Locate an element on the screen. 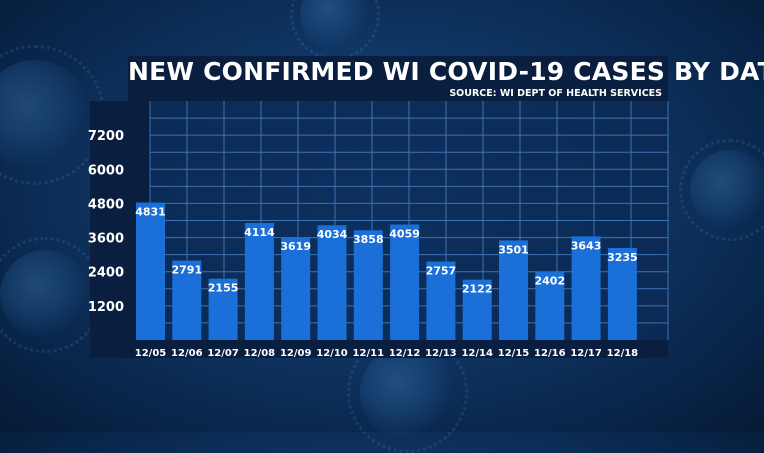  bar-value-label: 4831 is located at coordinates (150, 212).